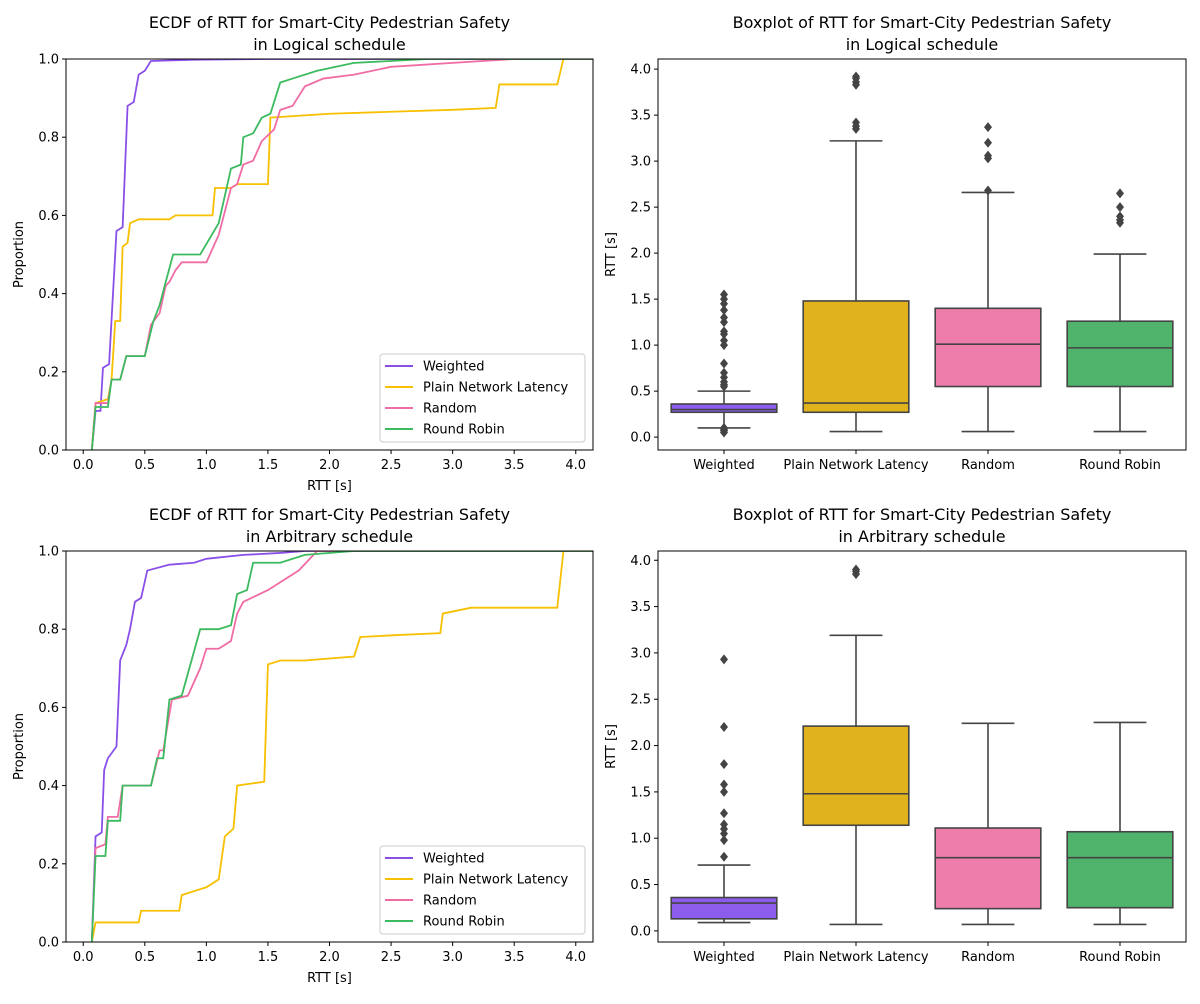 Image resolution: width=1200 pixels, height=1004 pixels. Describe the element at coordinates (640, 700) in the screenshot. I see `y-tick-label: 2.5` at that location.